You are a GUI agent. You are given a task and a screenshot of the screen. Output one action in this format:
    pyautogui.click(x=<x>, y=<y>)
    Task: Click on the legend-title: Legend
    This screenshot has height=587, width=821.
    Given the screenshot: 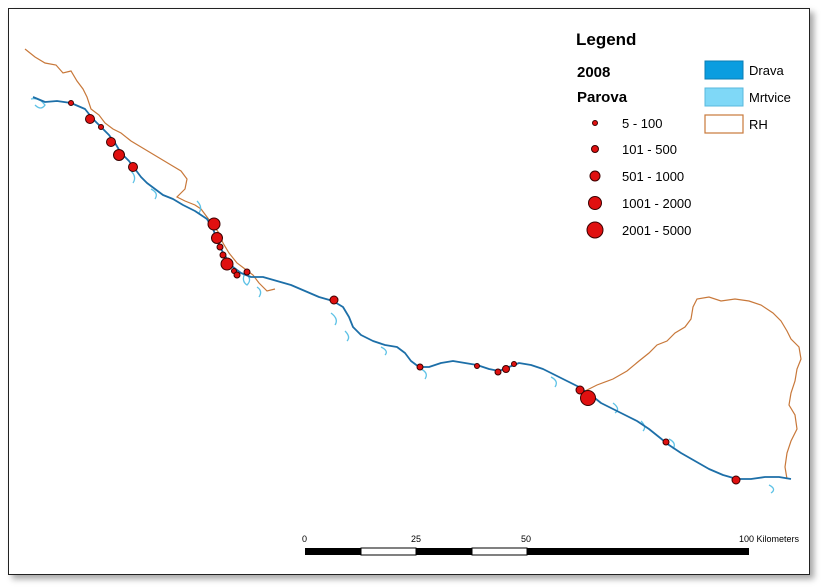 What is the action you would take?
    pyautogui.click(x=606, y=39)
    